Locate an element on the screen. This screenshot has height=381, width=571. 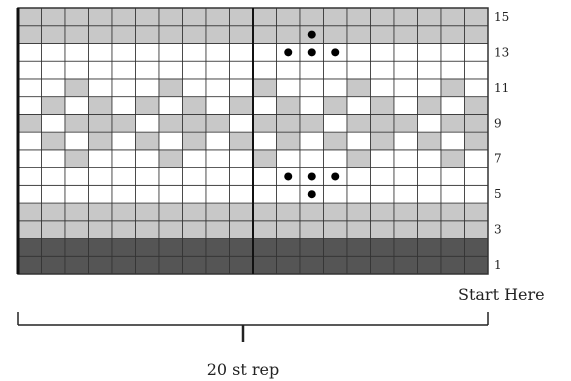
row-number-labels: 13579111315 is located at coordinates (501, 141).